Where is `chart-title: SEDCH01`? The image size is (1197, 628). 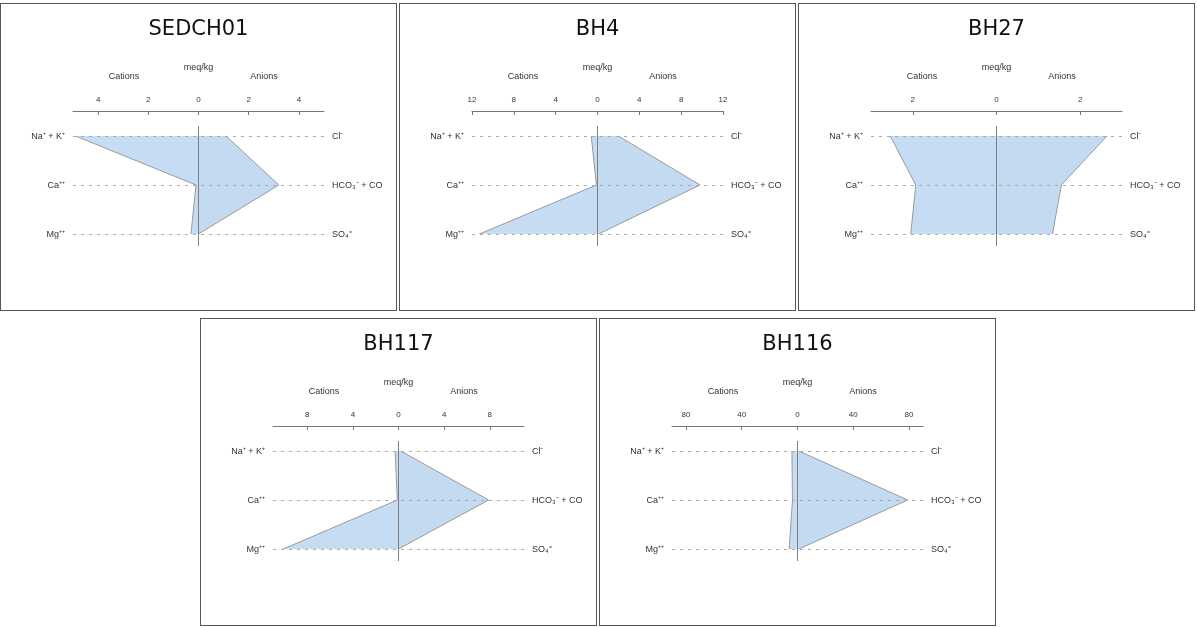 chart-title: SEDCH01 is located at coordinates (198, 27).